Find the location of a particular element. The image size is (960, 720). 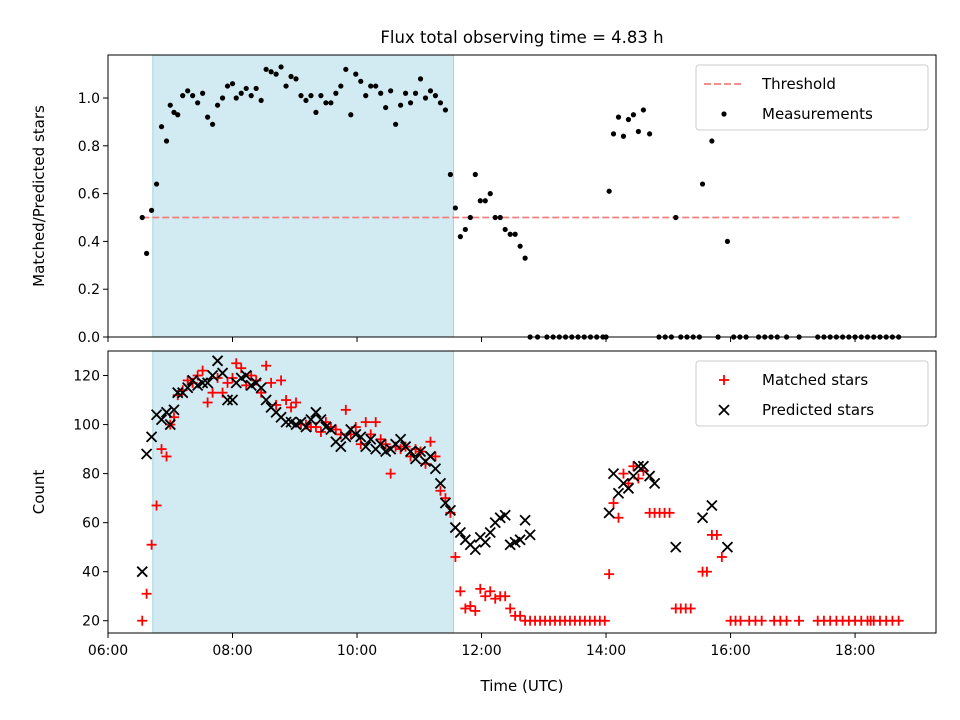

legend-label: Measurements is located at coordinates (817, 114).